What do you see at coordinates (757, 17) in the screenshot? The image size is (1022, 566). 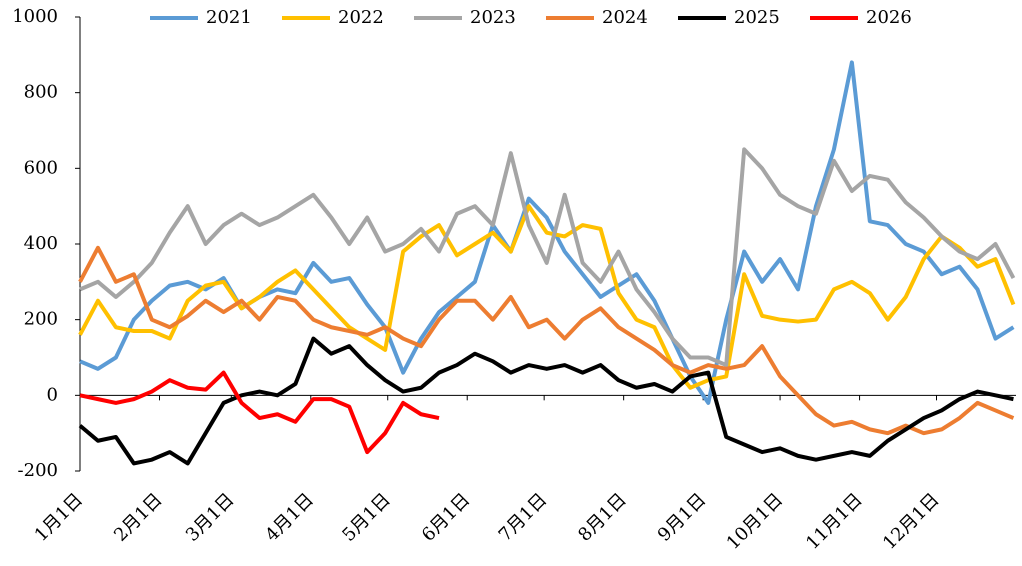 I see `legend-label: 2025` at bounding box center [757, 17].